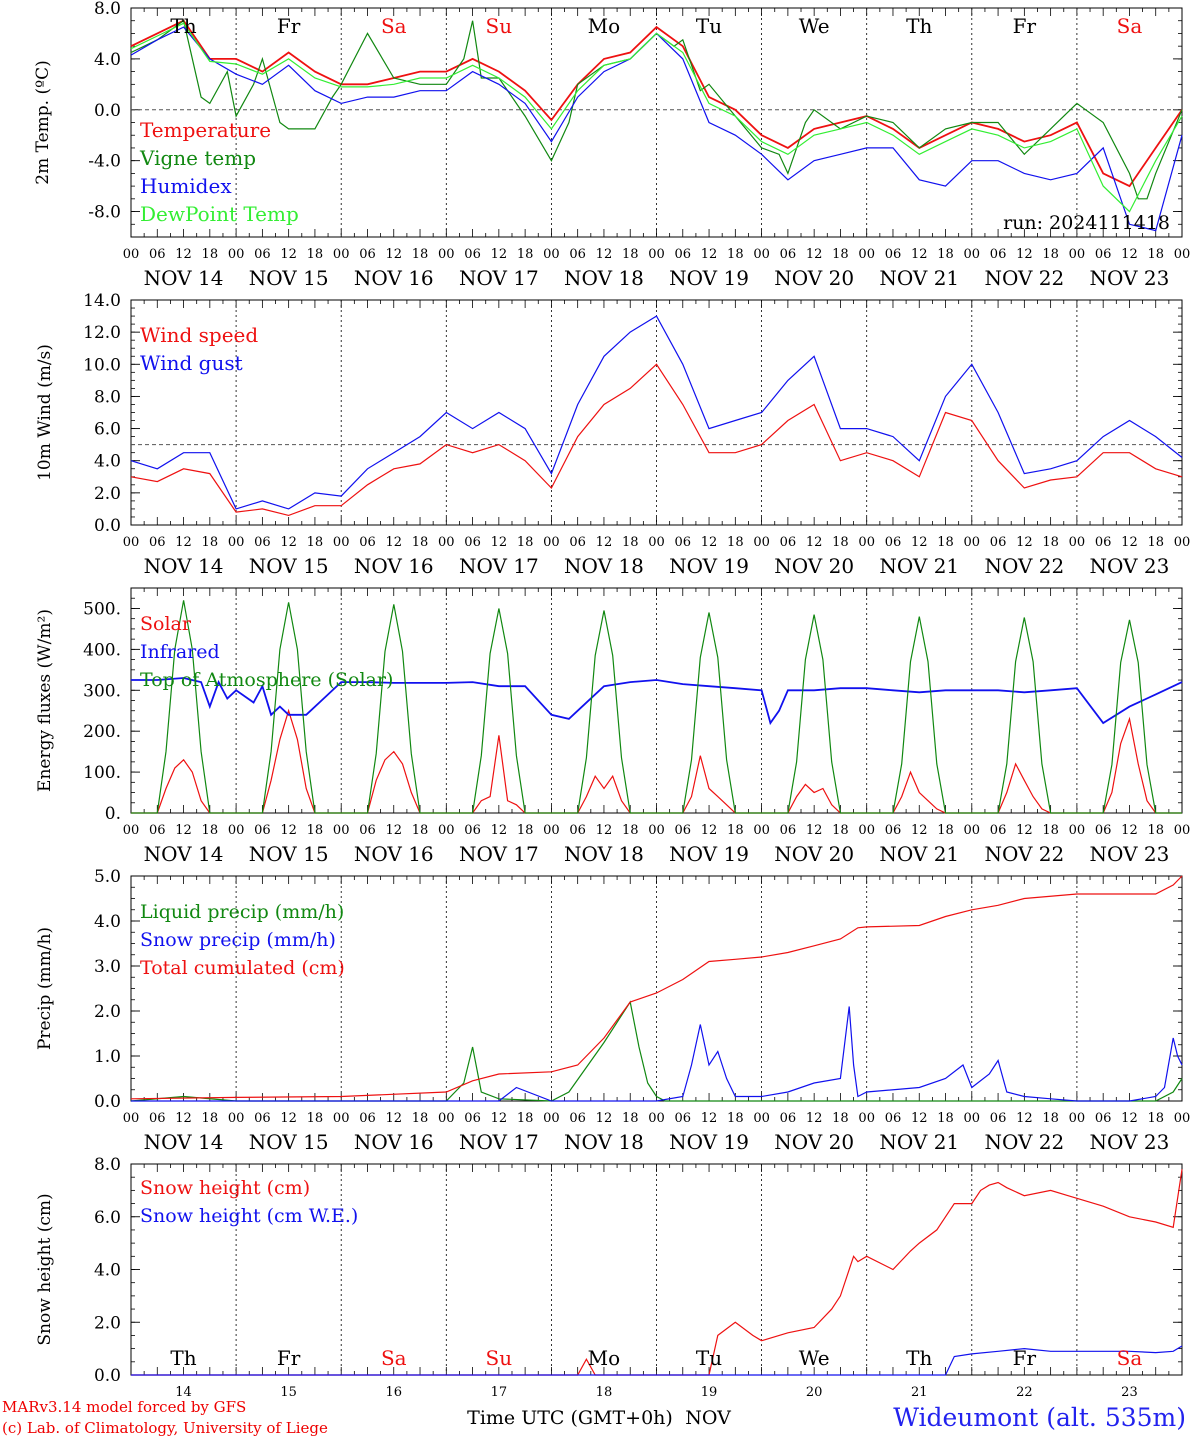  I want to click on series-line-wind-gust, so click(656, 412).